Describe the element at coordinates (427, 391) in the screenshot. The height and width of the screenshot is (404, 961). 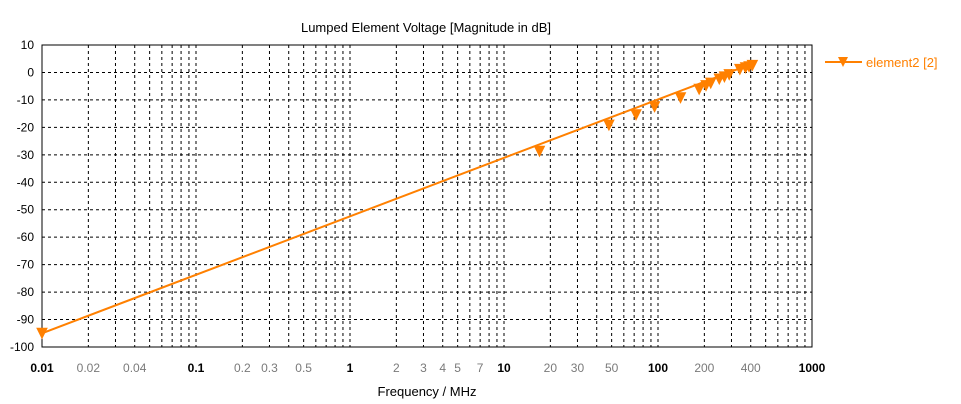
I see `x-axis-title: Frequency / MHz` at that location.